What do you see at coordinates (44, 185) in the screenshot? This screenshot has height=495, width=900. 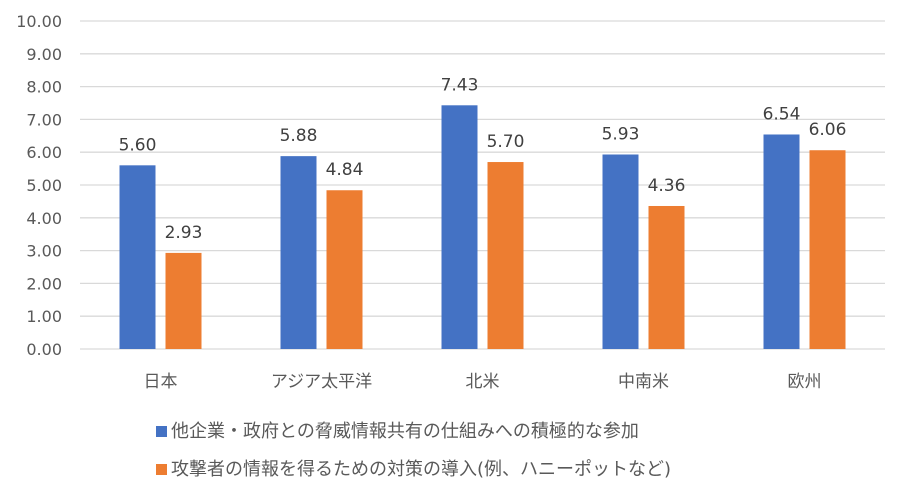 I see `y-tick-label: 5.00` at bounding box center [44, 185].